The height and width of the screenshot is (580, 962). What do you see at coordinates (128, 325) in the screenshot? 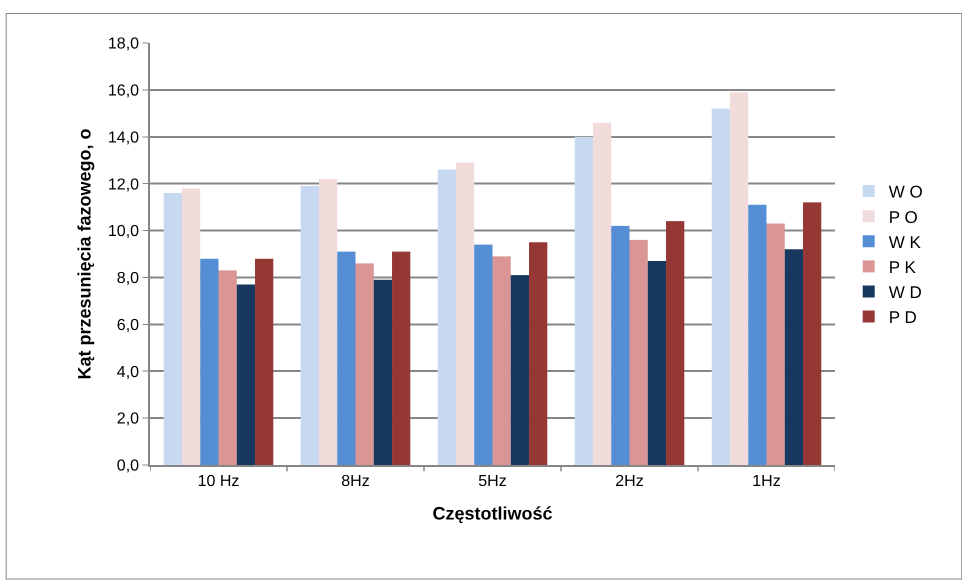
I see `y-tick-label: 6,0` at bounding box center [128, 325].